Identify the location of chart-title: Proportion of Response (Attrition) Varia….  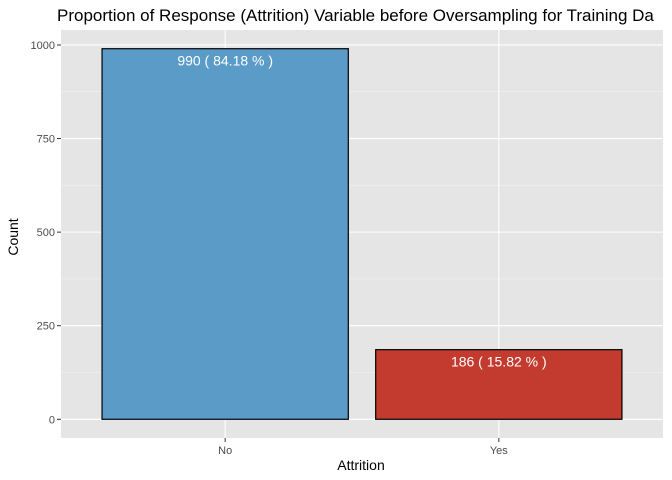
(355, 15).